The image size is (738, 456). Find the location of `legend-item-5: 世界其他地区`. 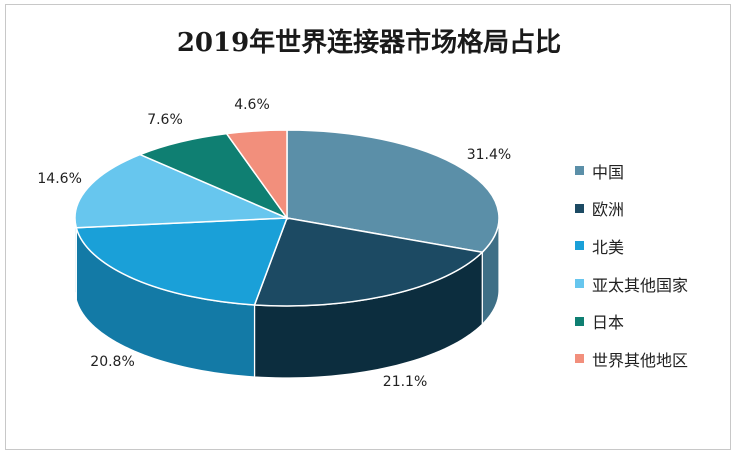

legend-item-5: 世界其他地区 is located at coordinates (631, 359).